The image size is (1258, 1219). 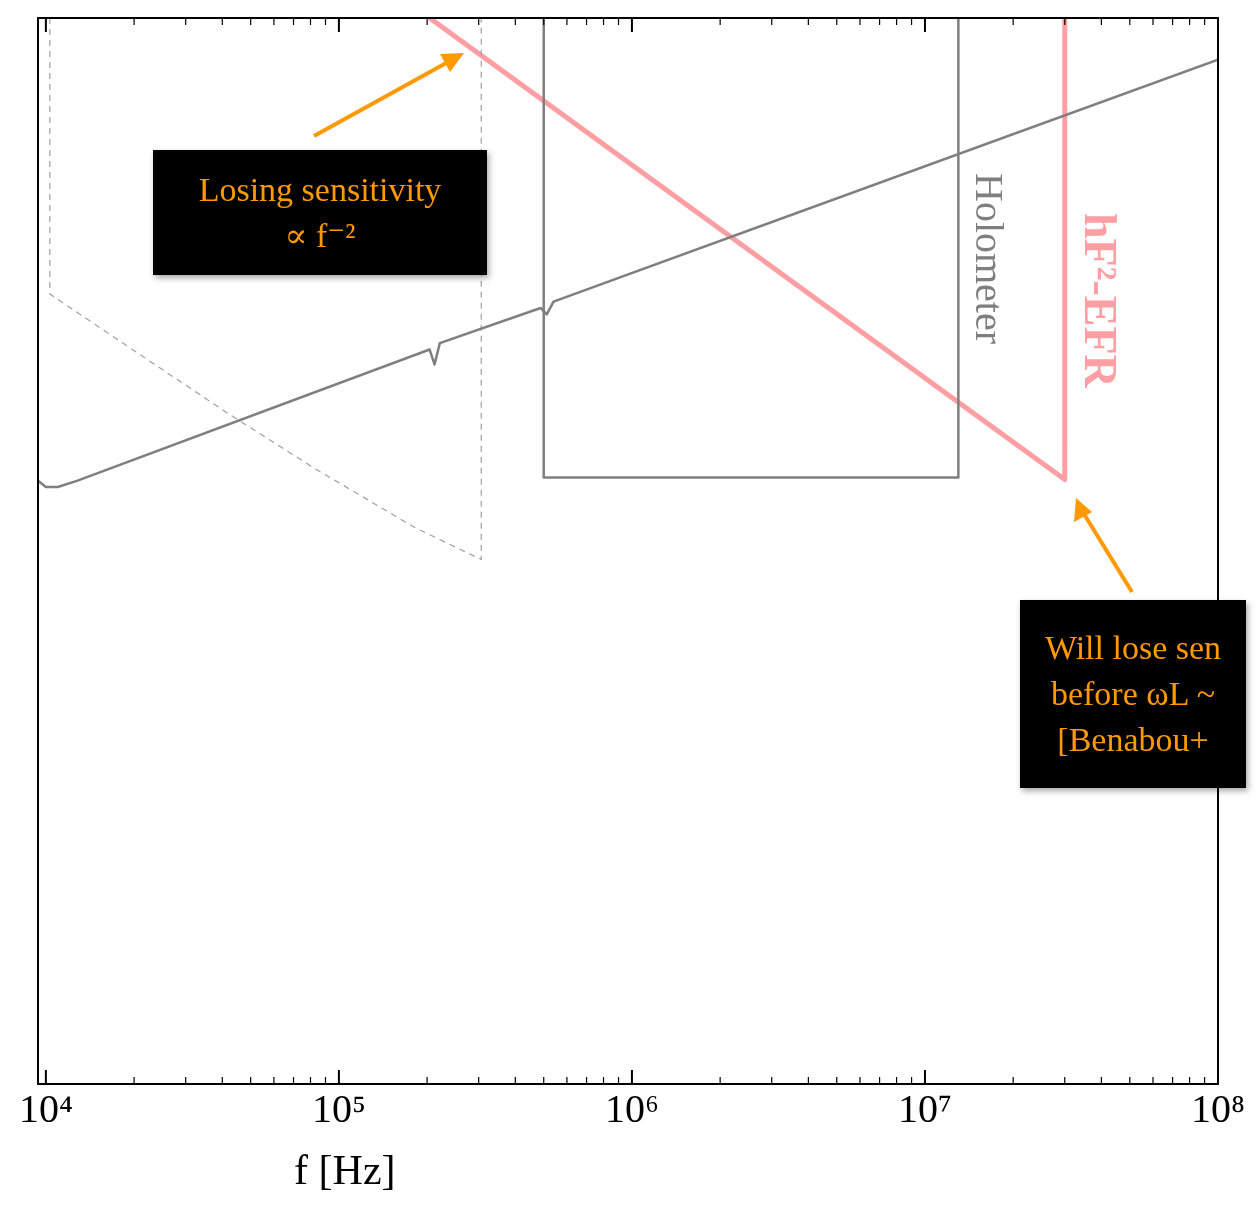 I want to click on x-tick-label: 10⁸, so click(x=1218, y=1108).